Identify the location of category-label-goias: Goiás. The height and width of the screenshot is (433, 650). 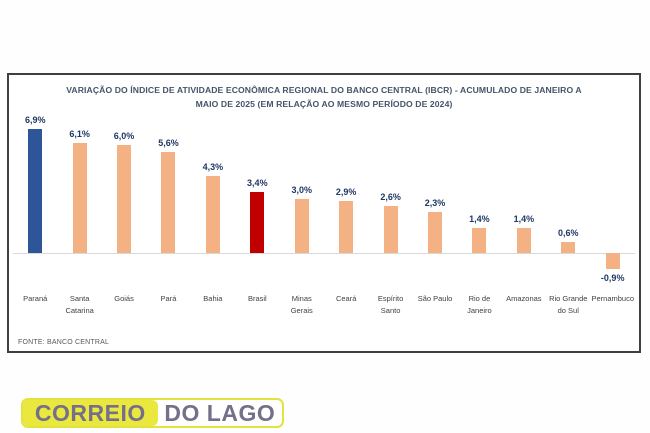
(124, 298).